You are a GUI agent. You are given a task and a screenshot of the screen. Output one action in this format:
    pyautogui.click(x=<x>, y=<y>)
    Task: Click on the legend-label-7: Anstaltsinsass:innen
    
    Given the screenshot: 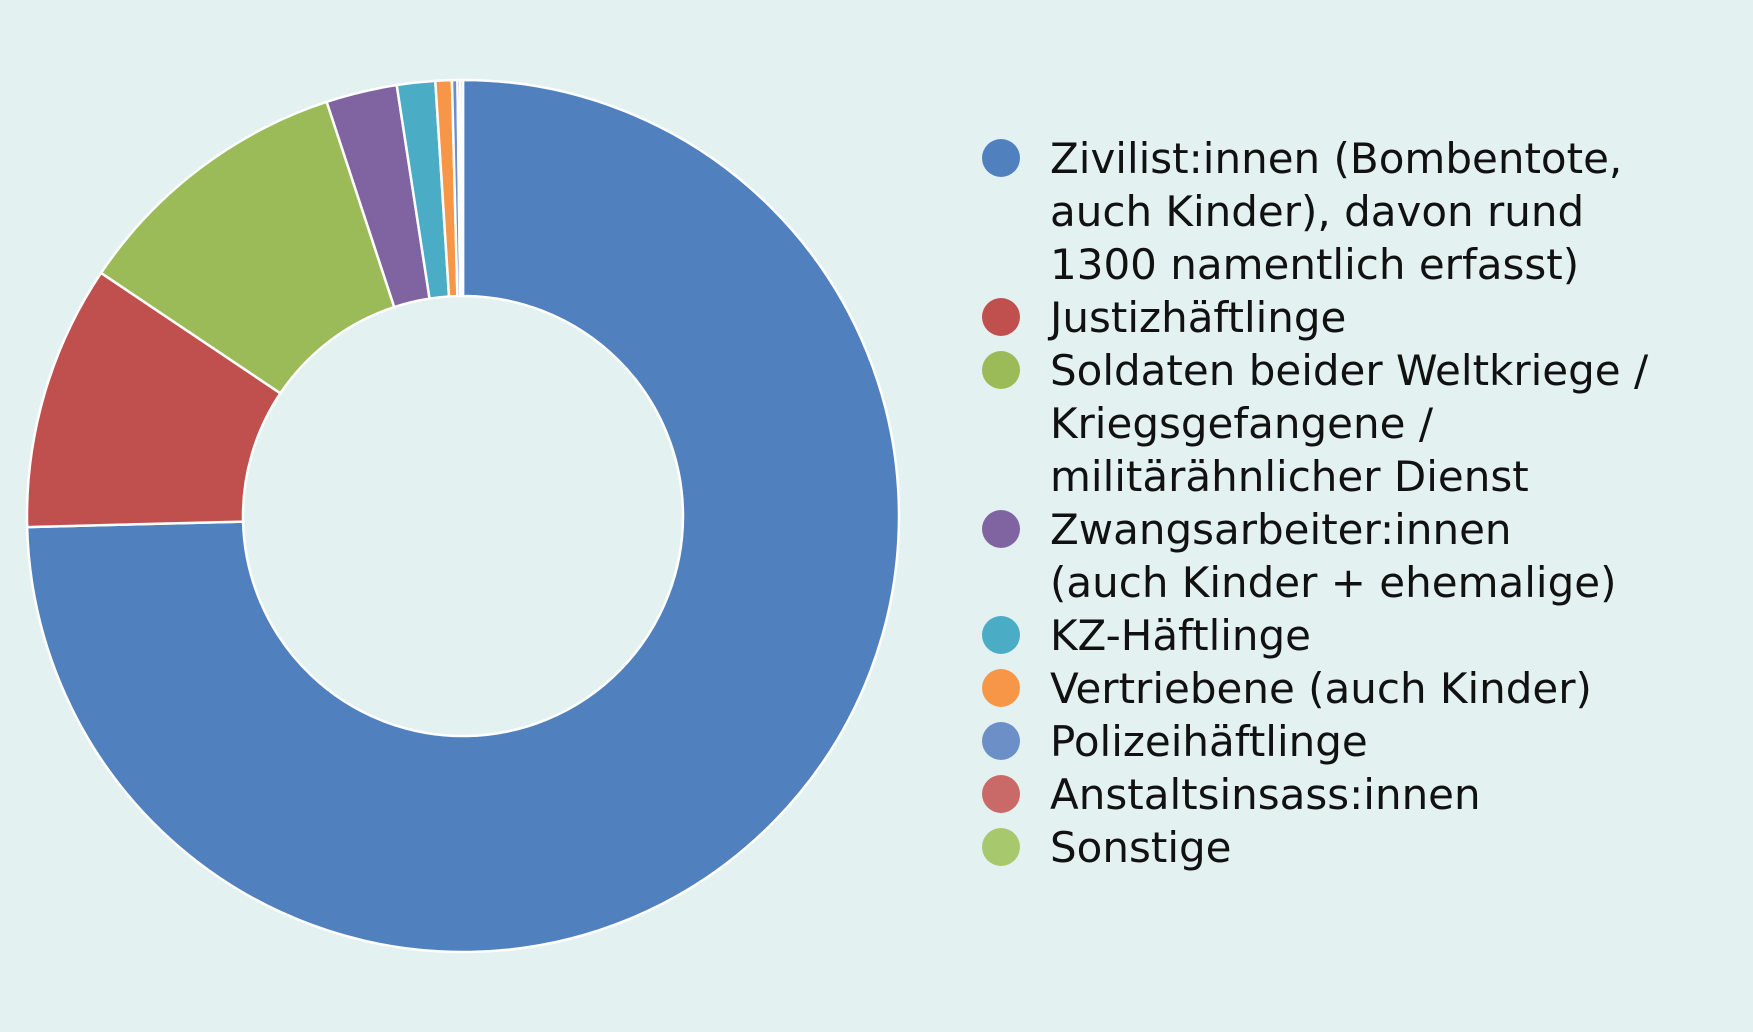 What is the action you would take?
    pyautogui.click(x=1265, y=794)
    